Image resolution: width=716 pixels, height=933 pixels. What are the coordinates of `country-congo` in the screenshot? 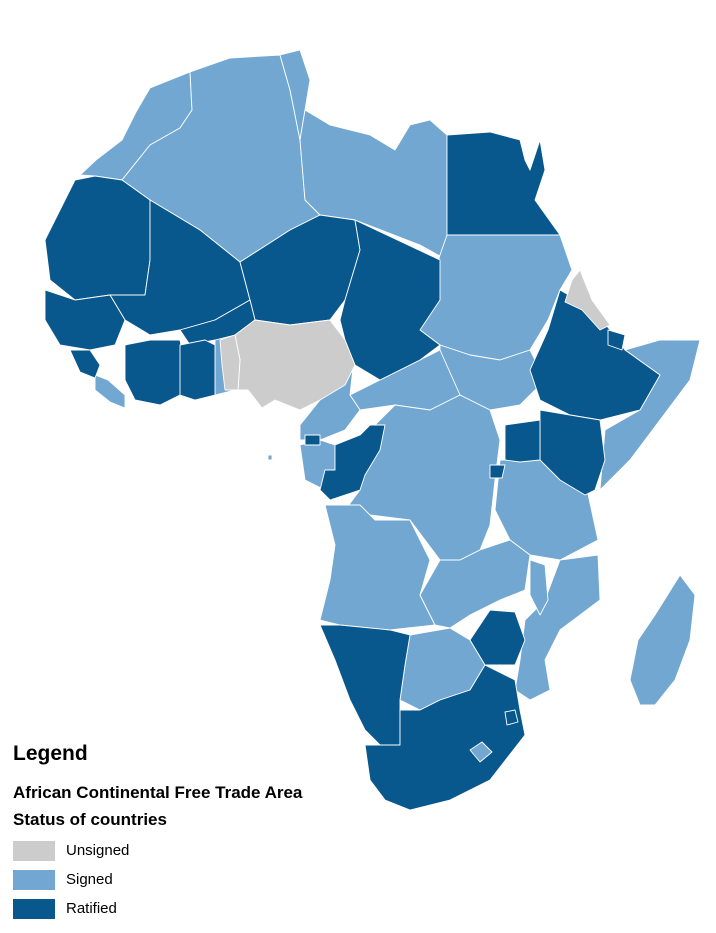 It's located at (352, 462).